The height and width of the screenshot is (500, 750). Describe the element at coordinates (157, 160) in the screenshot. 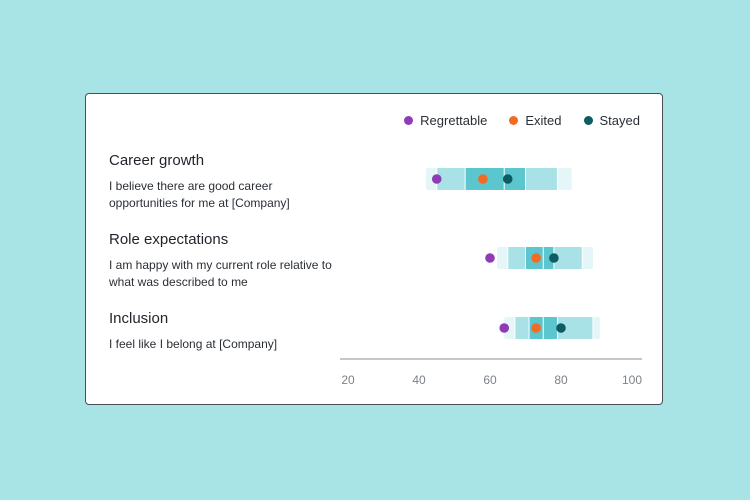

I see `question-title: Career growth` at that location.